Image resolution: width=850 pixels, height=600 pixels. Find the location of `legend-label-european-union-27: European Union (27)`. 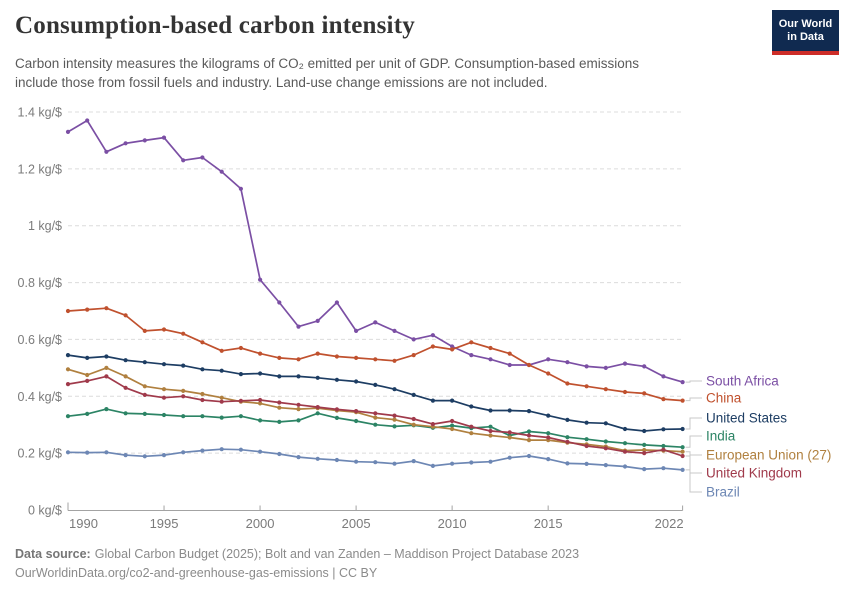

legend-label-european-union-27: European Union (27) is located at coordinates (768, 455).